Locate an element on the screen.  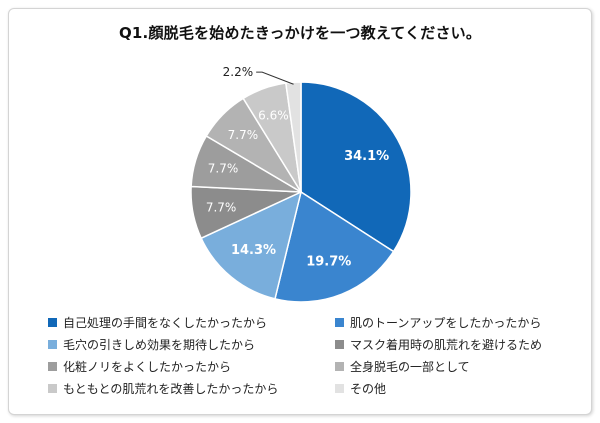
slice-leader-line is located at coordinates (275, 78).